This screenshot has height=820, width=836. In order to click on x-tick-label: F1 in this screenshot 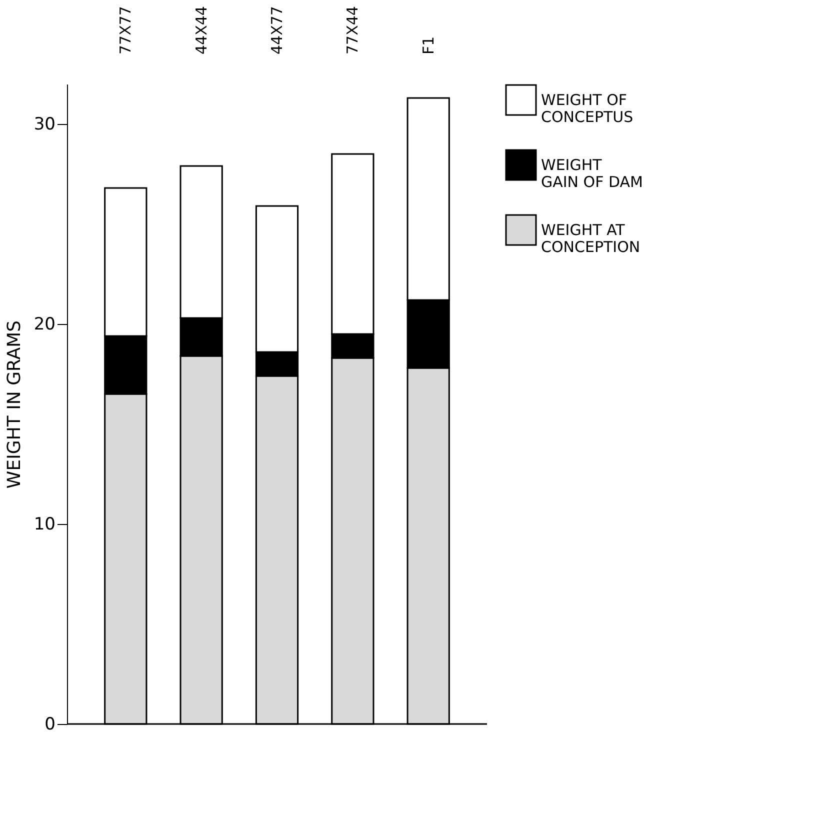, I will do `click(428, 45)`.